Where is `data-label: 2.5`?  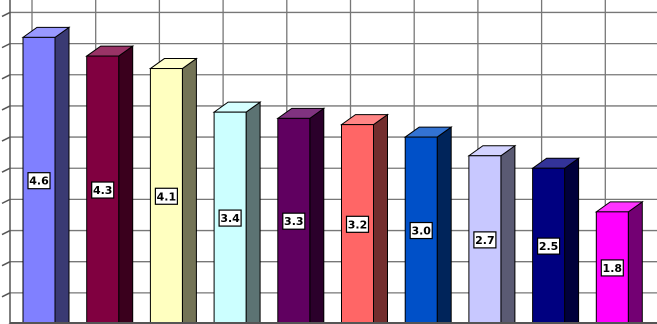
data-label: 2.5 is located at coordinates (549, 246).